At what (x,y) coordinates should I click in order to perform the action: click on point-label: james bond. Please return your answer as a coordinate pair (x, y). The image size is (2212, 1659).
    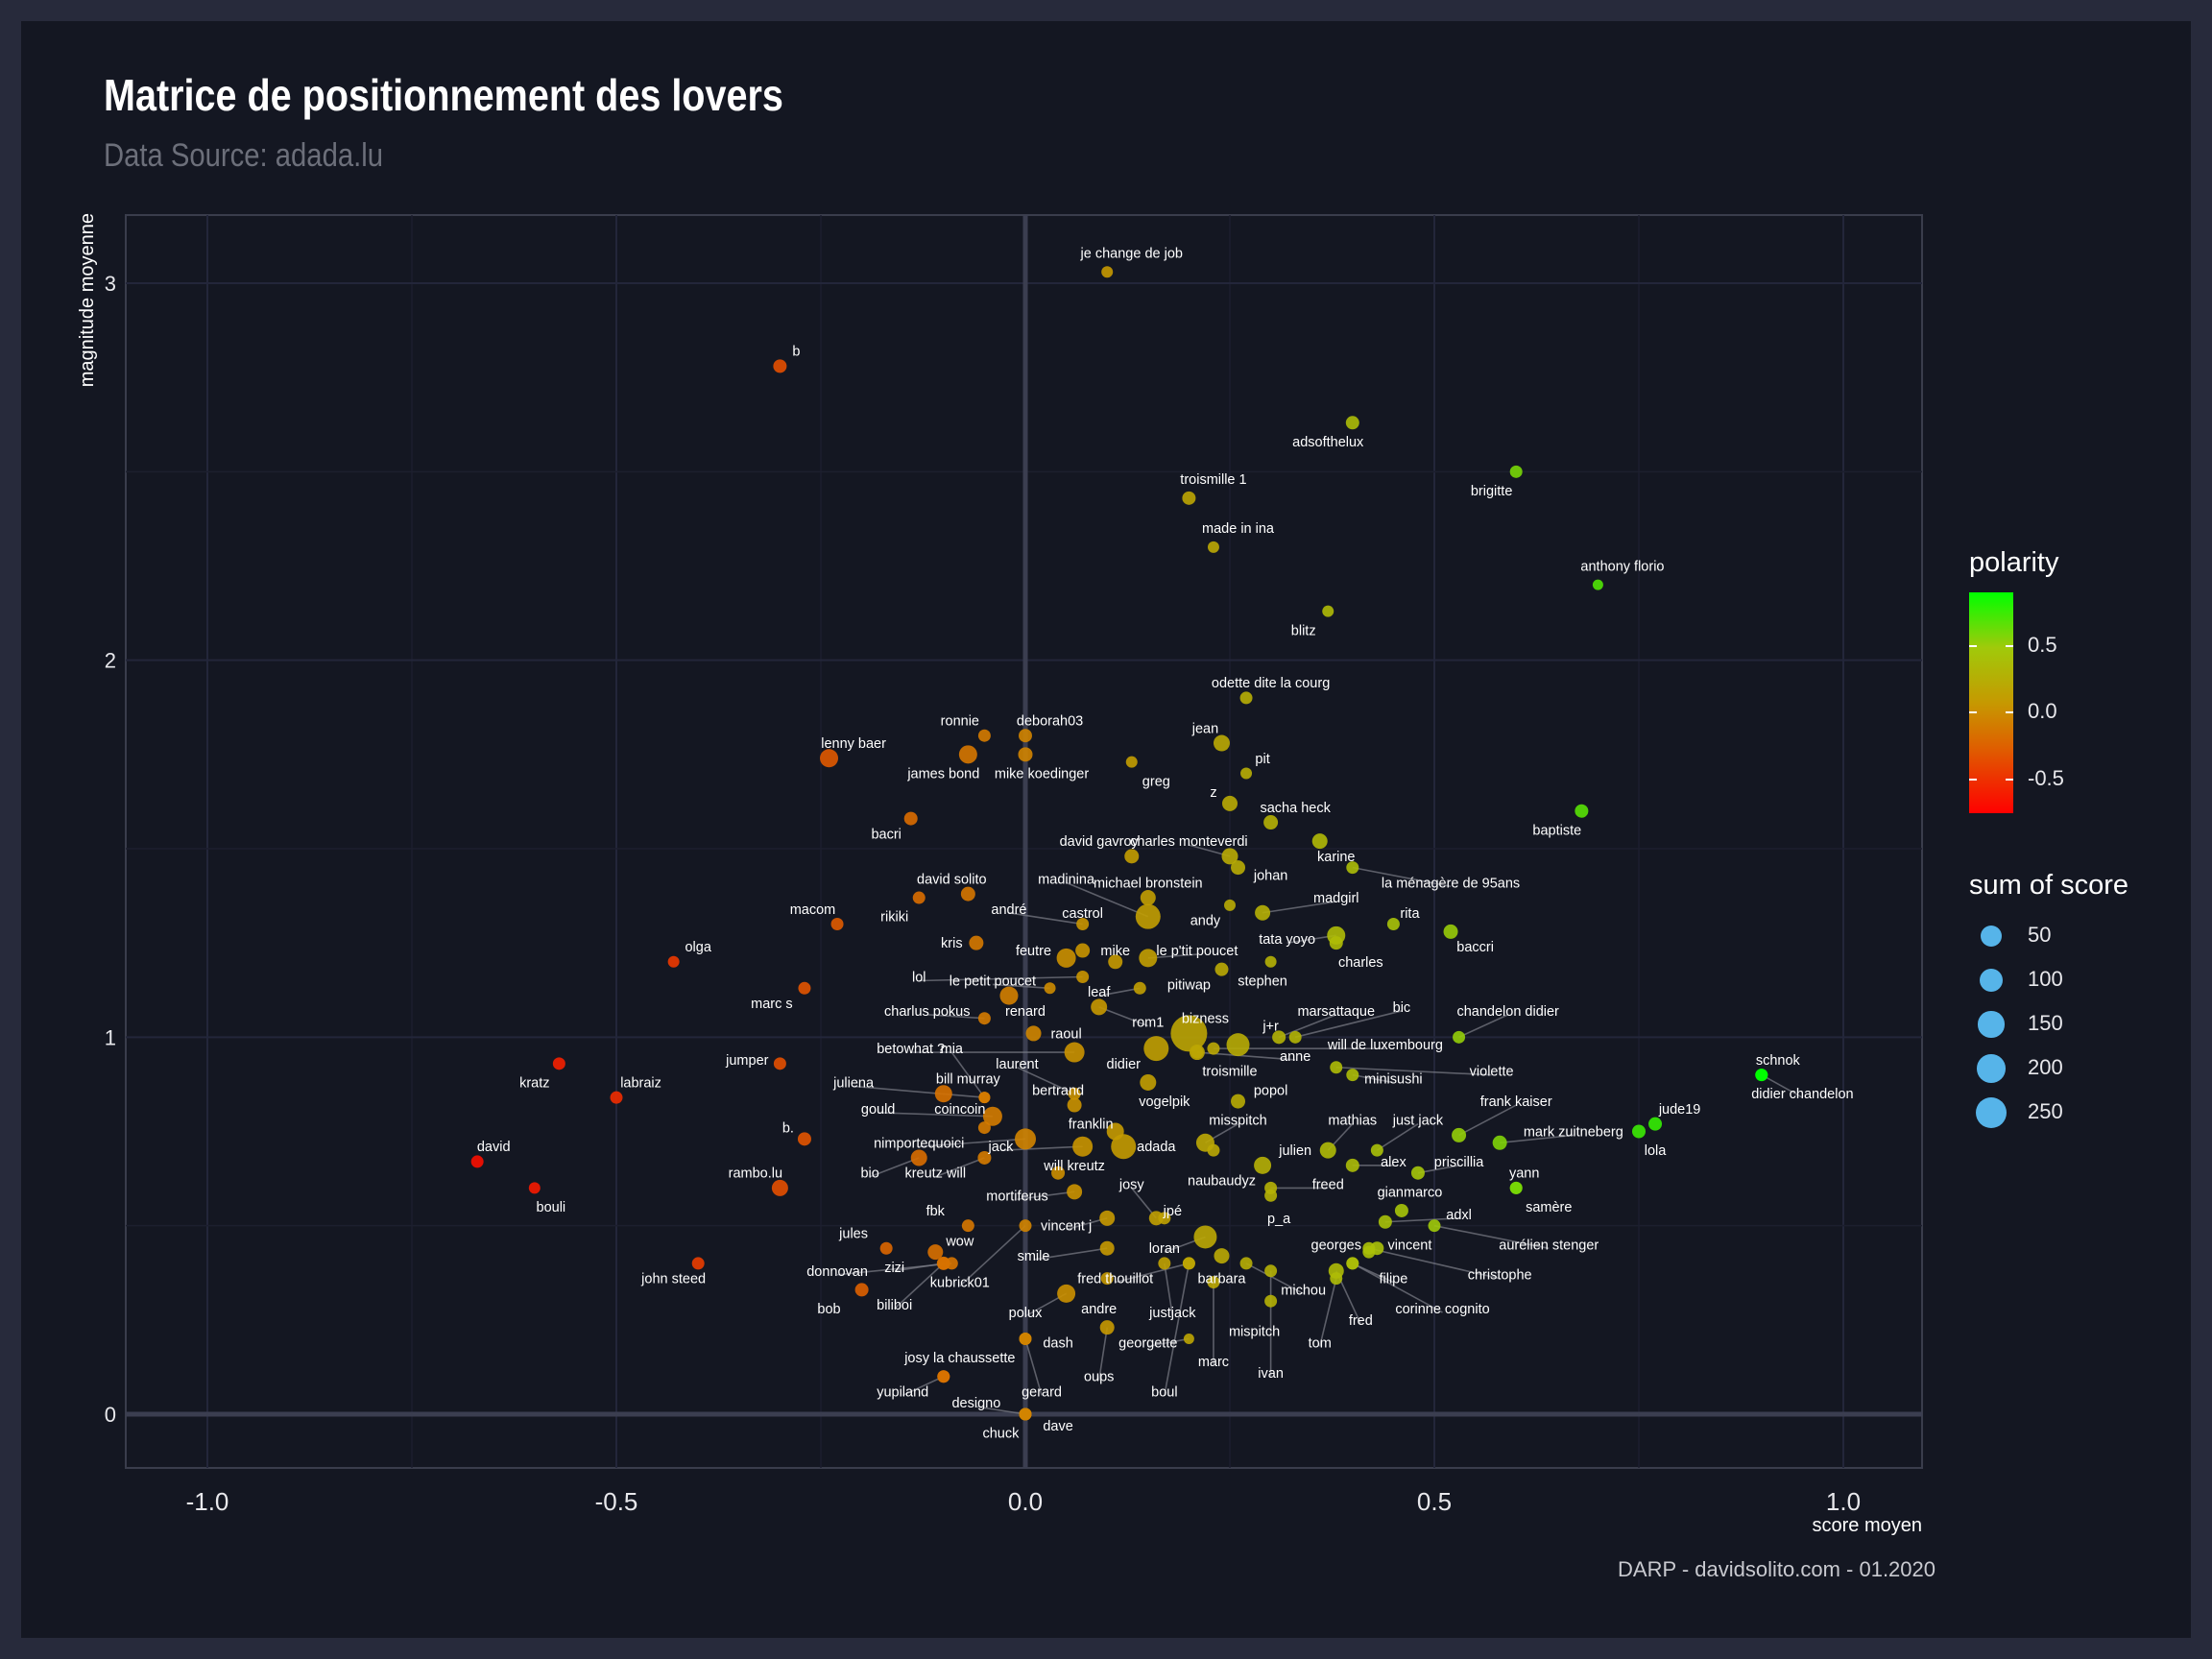
    Looking at the image, I should click on (943, 773).